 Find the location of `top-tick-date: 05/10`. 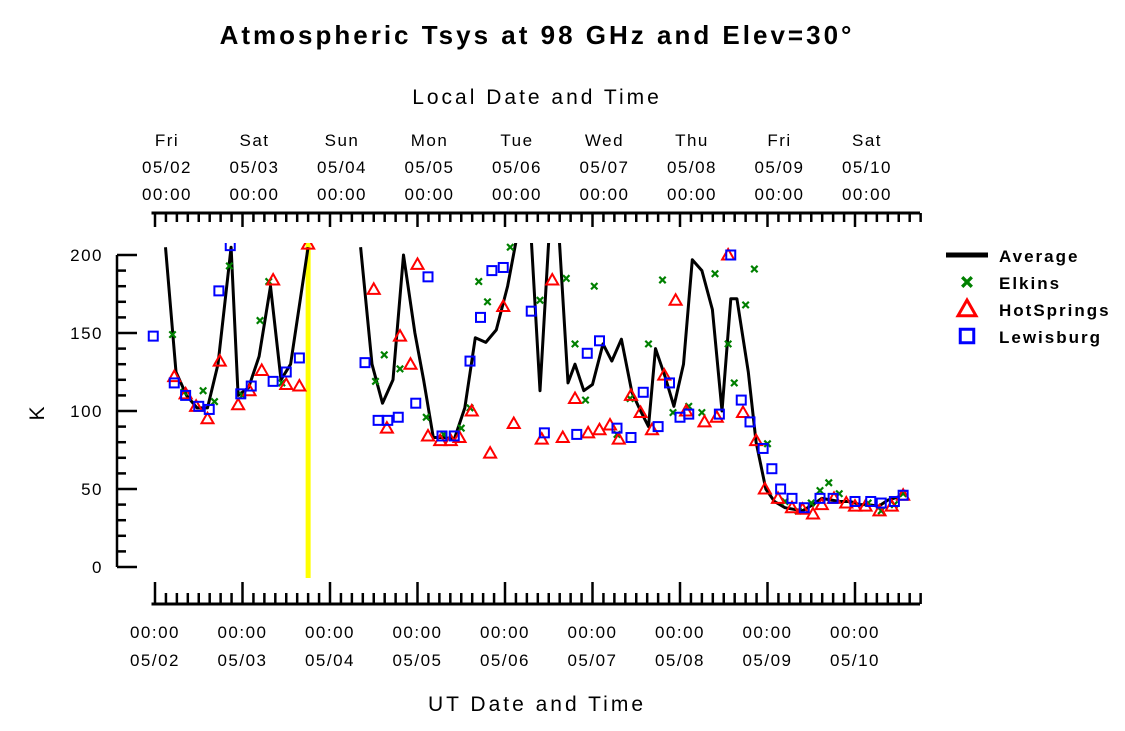

top-tick-date: 05/10 is located at coordinates (867, 167).